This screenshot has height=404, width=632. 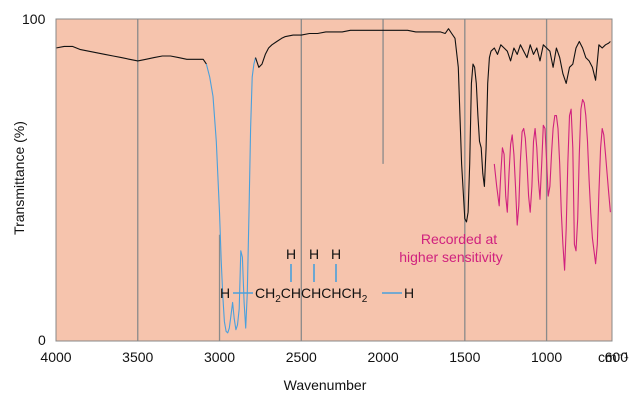 What do you see at coordinates (336, 254) in the screenshot?
I see `molecule-h-top-3: H` at bounding box center [336, 254].